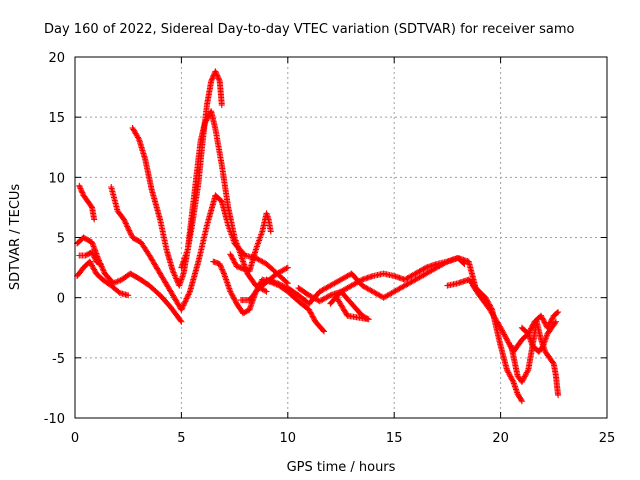 The width and height of the screenshot is (640, 480). What do you see at coordinates (15, 237) in the screenshot?
I see `y-axis-label: SDTVAR / TECUs` at bounding box center [15, 237].